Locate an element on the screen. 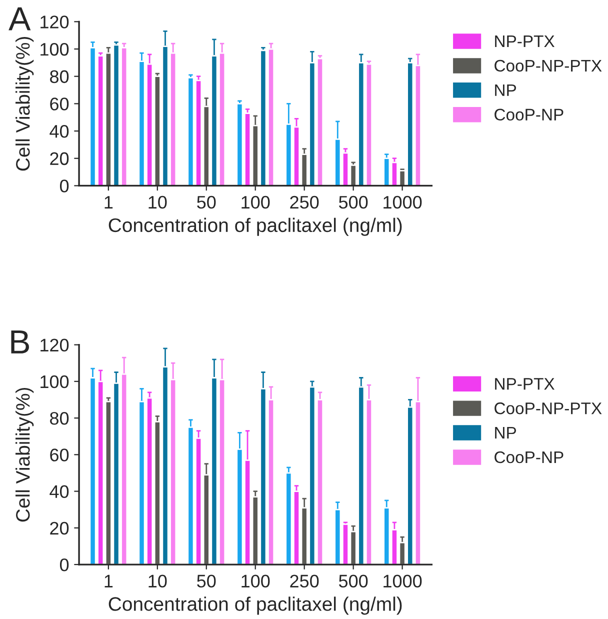 The image size is (608, 619). text: A is located at coordinates (19, 18).